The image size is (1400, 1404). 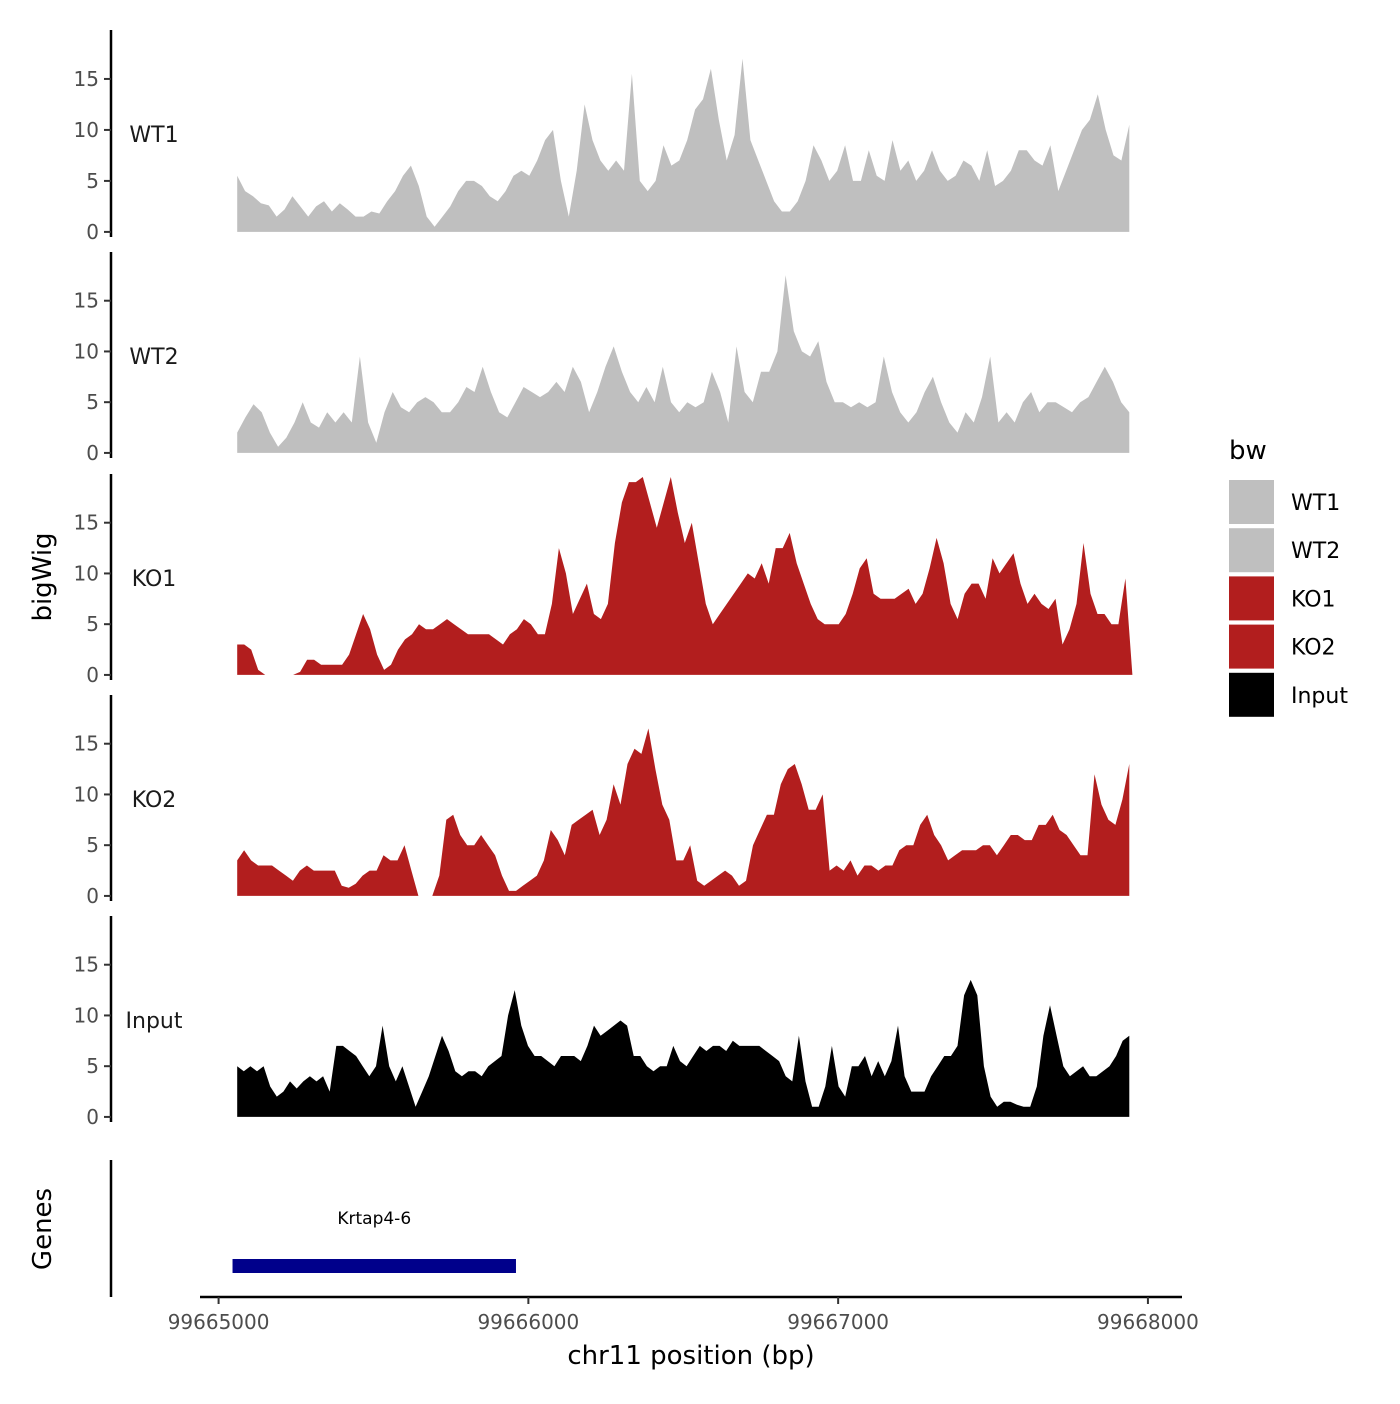 I want to click on x-tick-label: 99666000, so click(x=528, y=1322).